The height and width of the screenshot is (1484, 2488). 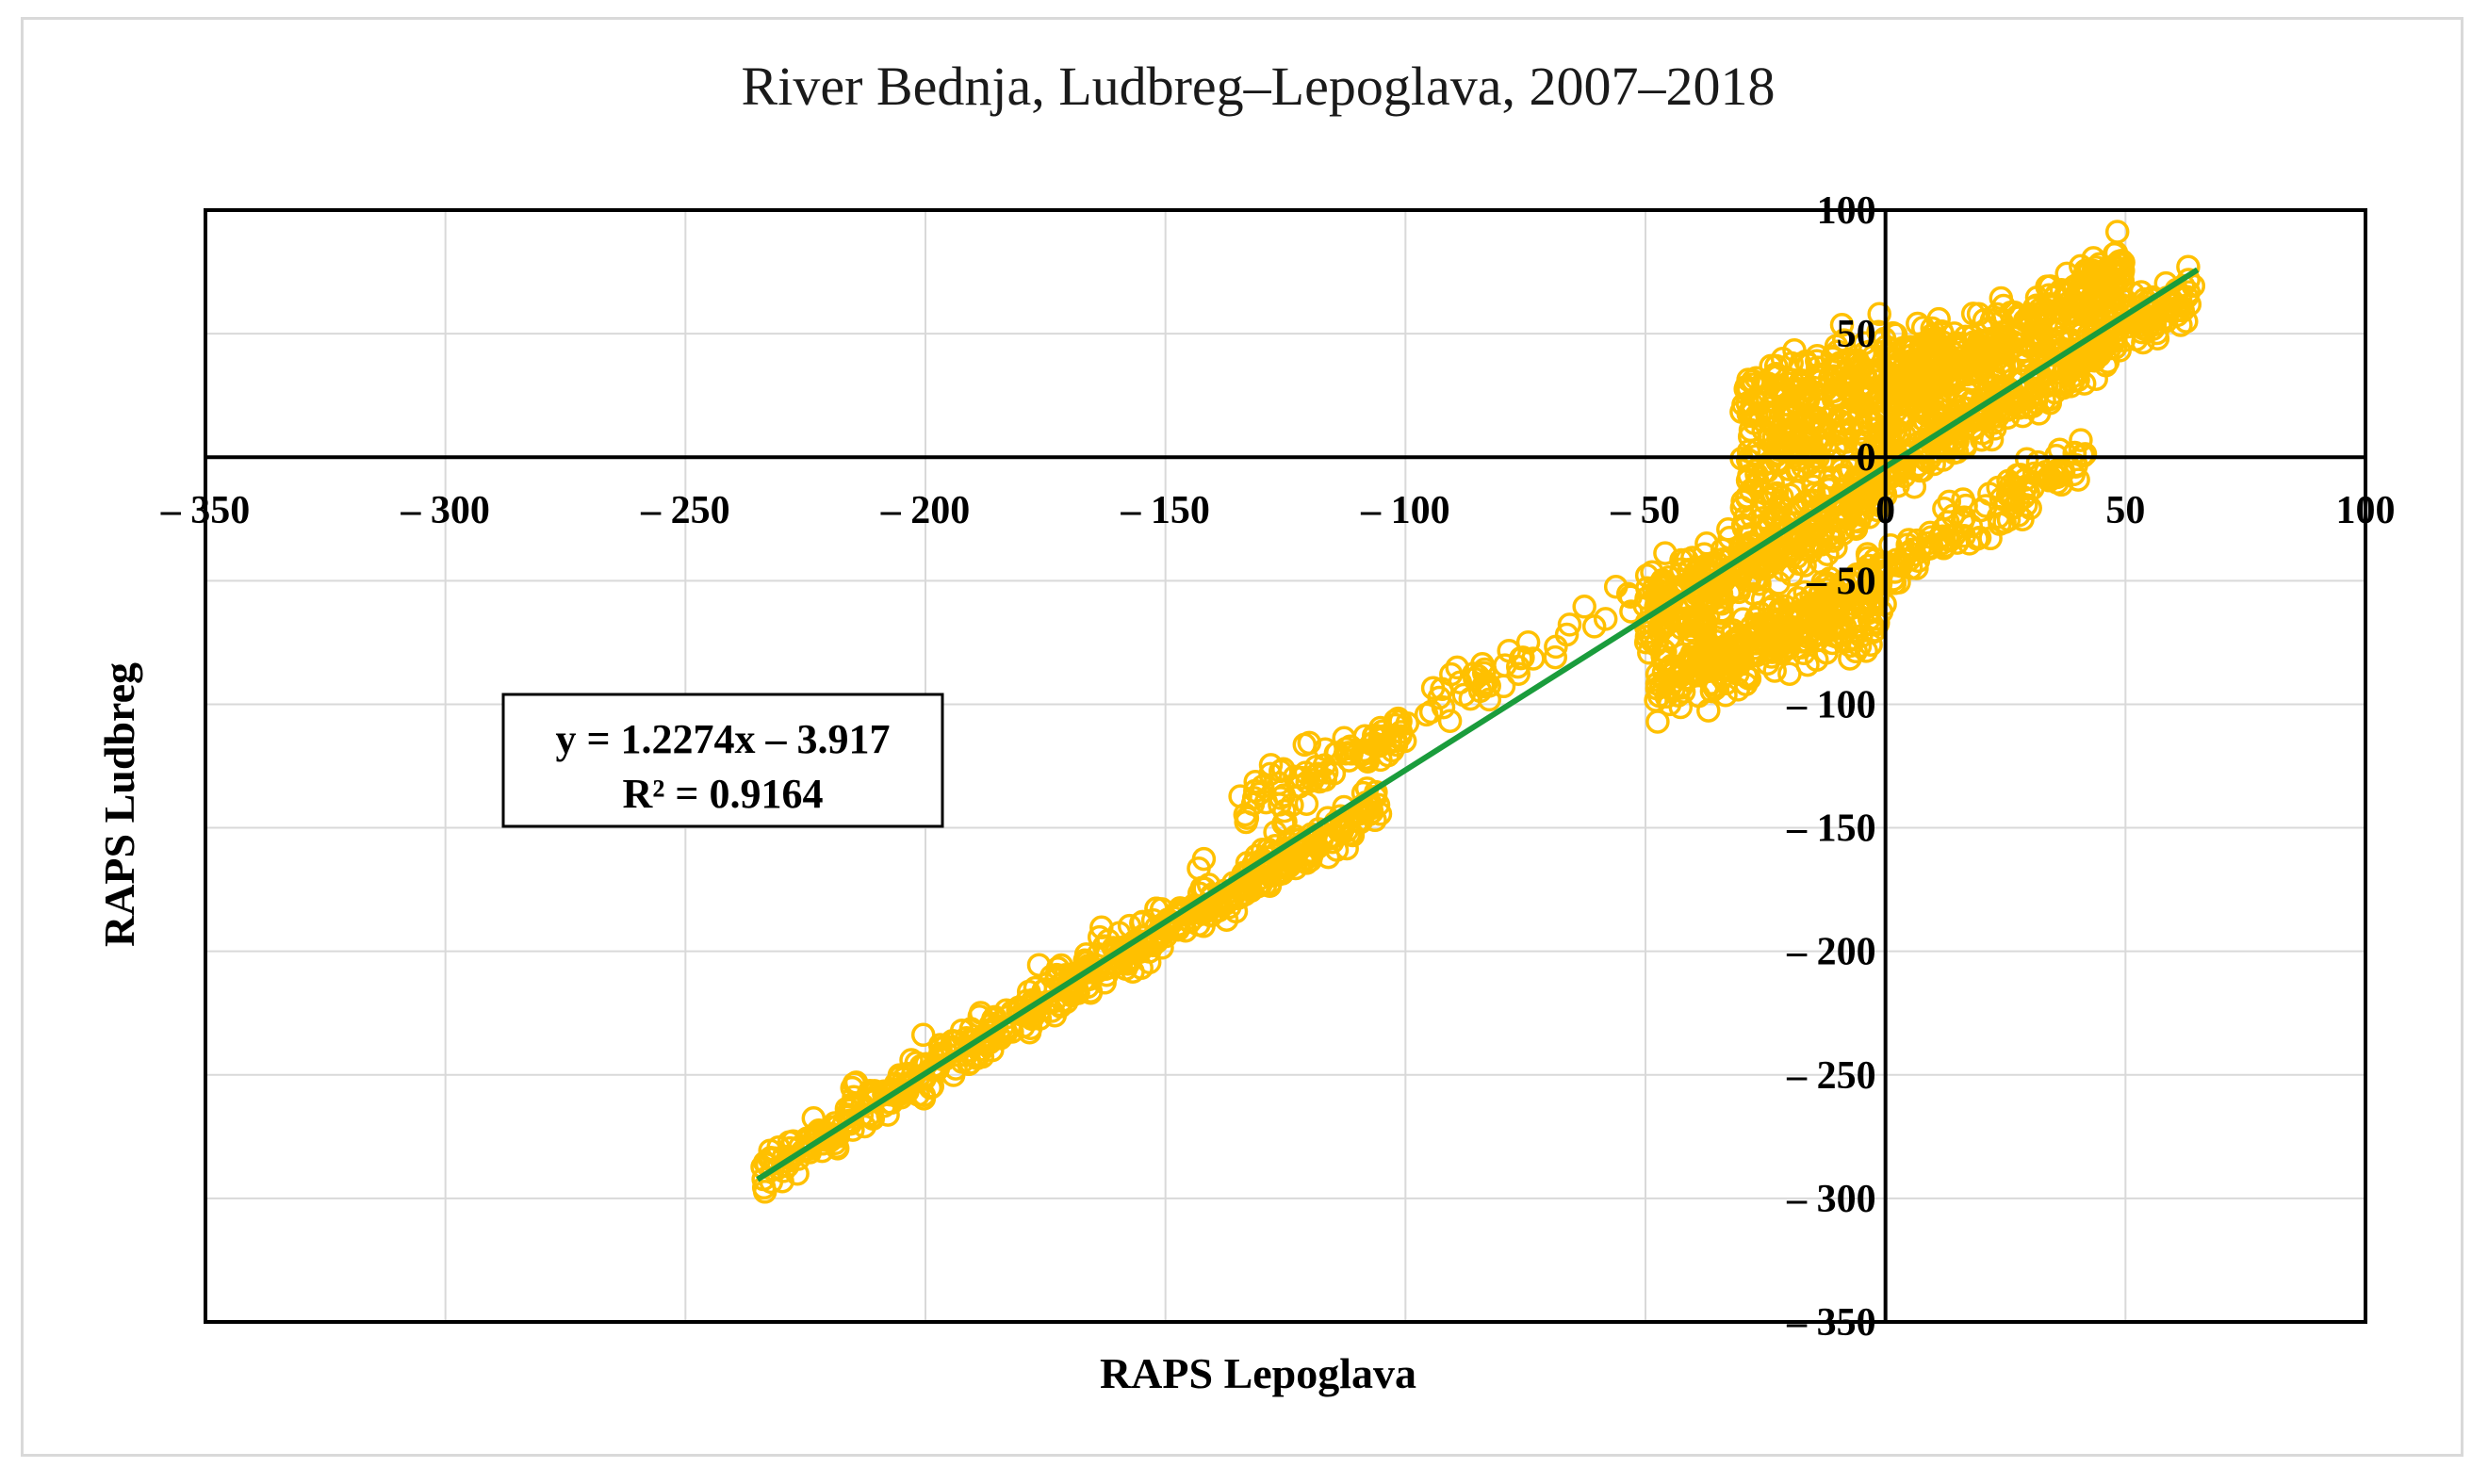 I want to click on x-tick-label: – 50, so click(x=1645, y=510).